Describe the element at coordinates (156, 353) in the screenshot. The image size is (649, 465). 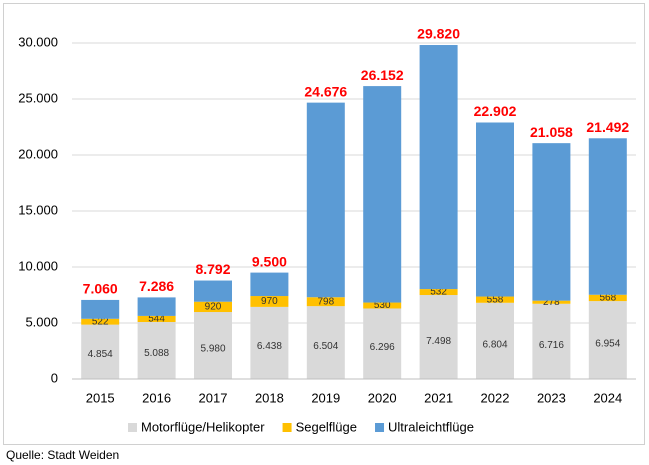
I see `data-label: 5.088` at that location.